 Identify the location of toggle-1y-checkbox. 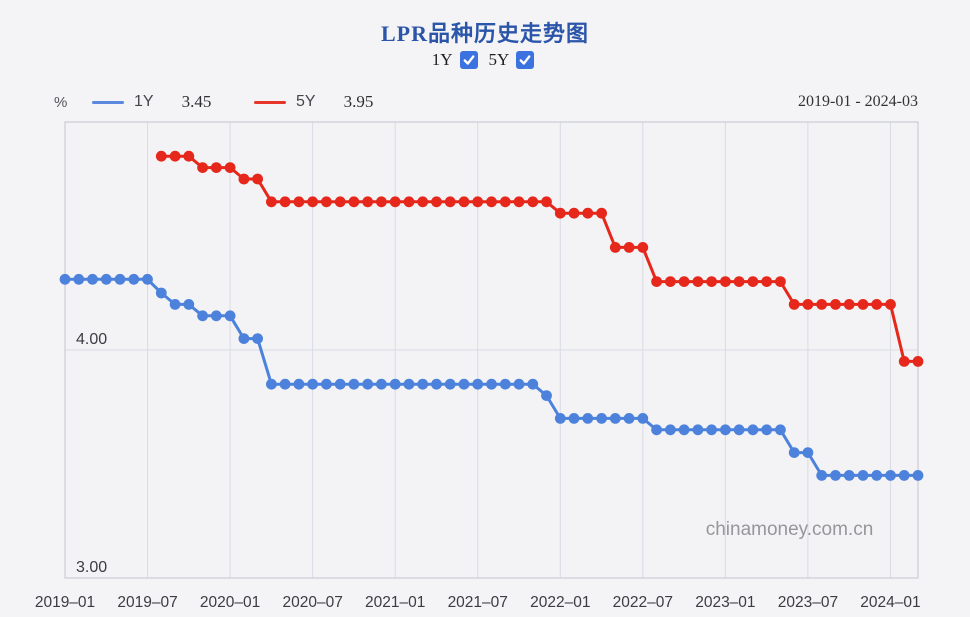
(468, 60).